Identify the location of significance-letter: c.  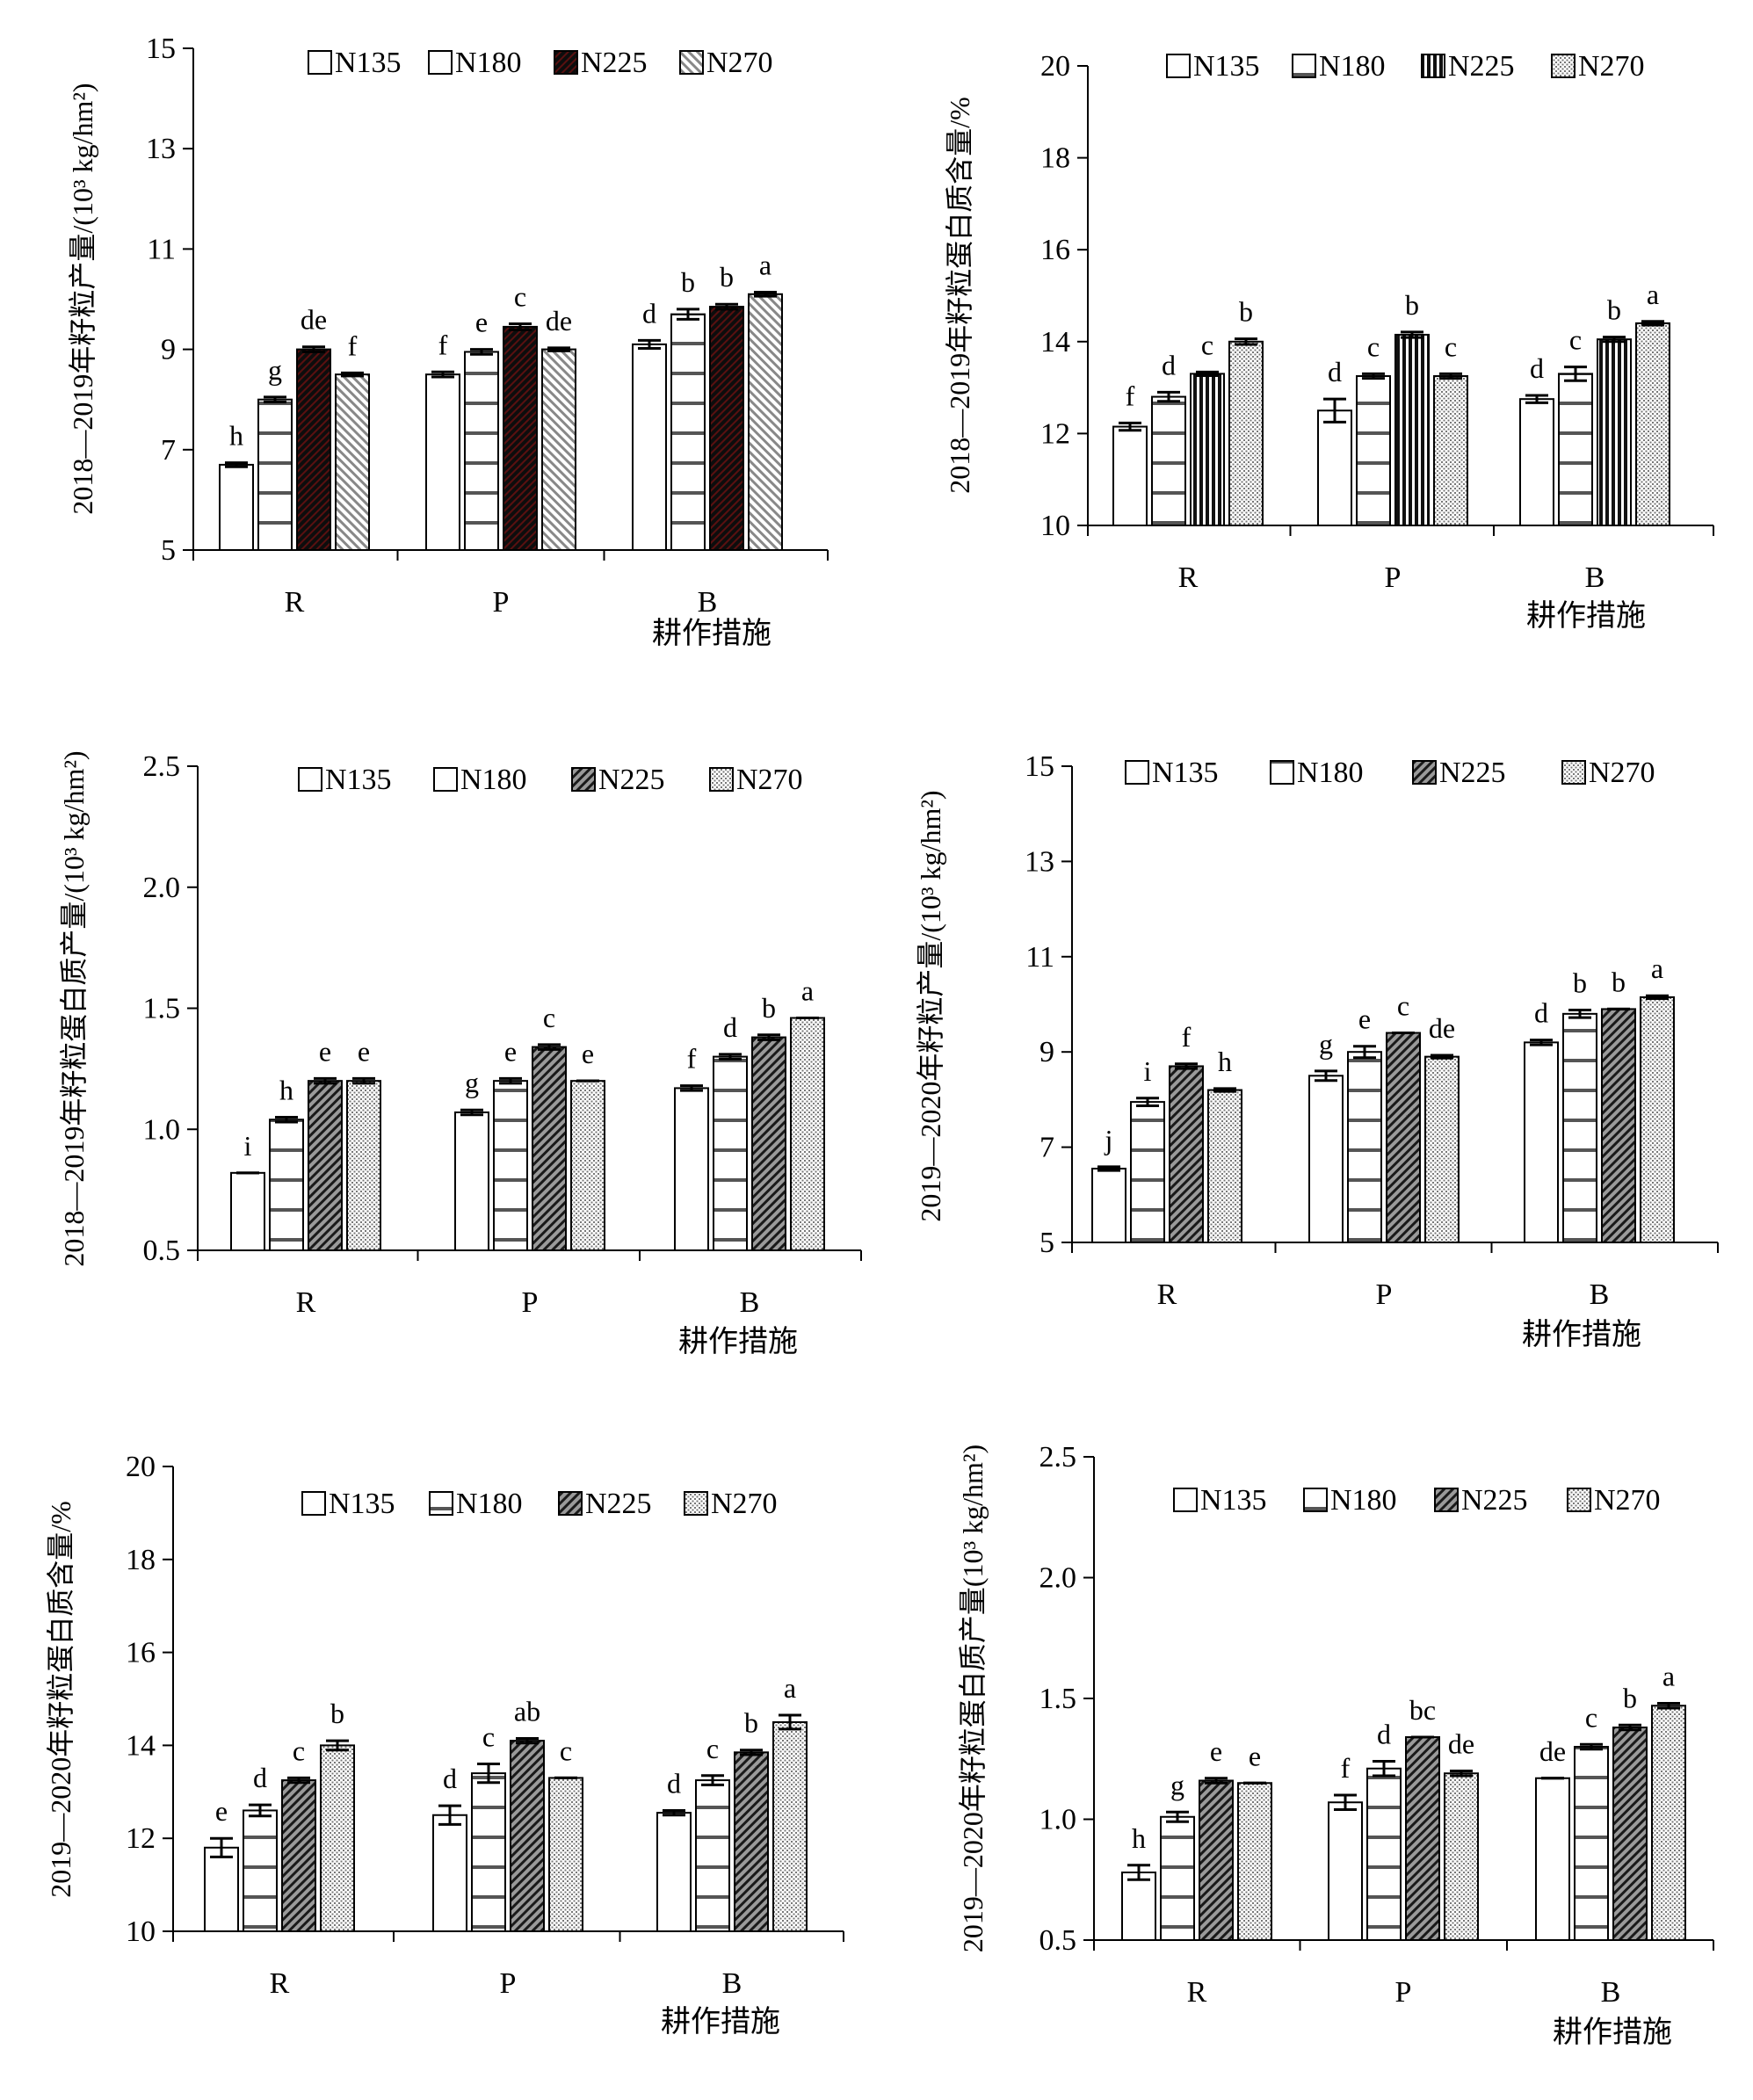
(1576, 340).